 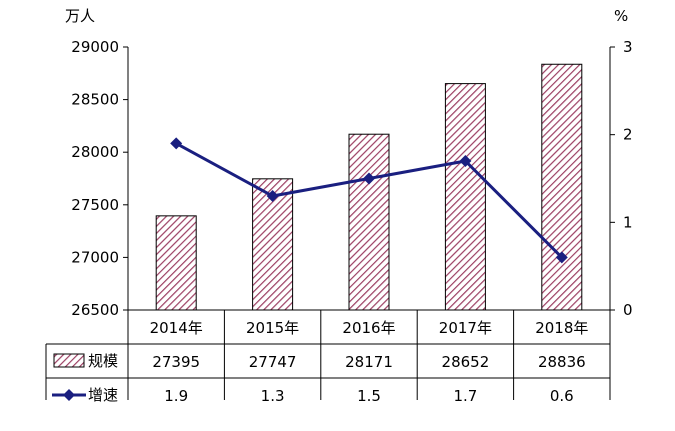 What do you see at coordinates (176, 328) in the screenshot?
I see `category-label: 2014年` at bounding box center [176, 328].